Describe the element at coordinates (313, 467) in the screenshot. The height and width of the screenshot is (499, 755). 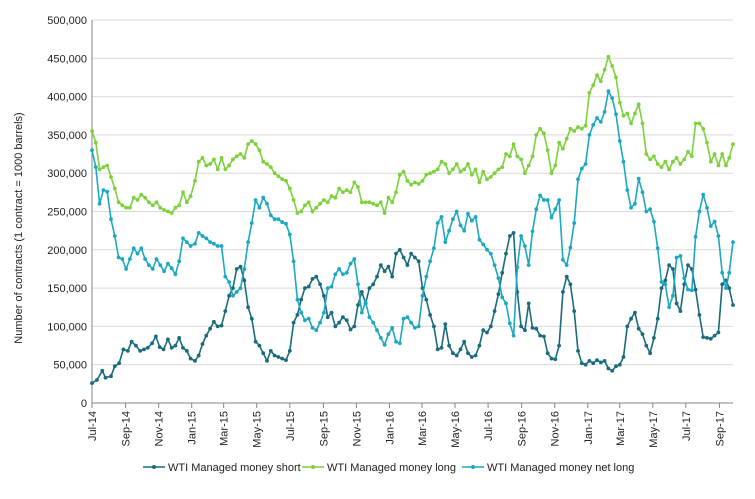
I see `legend-marker` at that location.